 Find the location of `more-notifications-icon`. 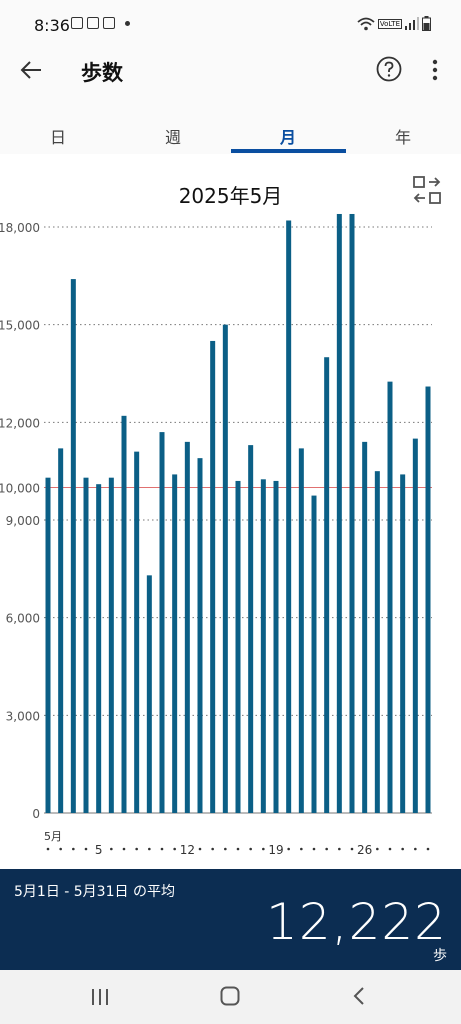

more-notifications-icon is located at coordinates (127, 23).